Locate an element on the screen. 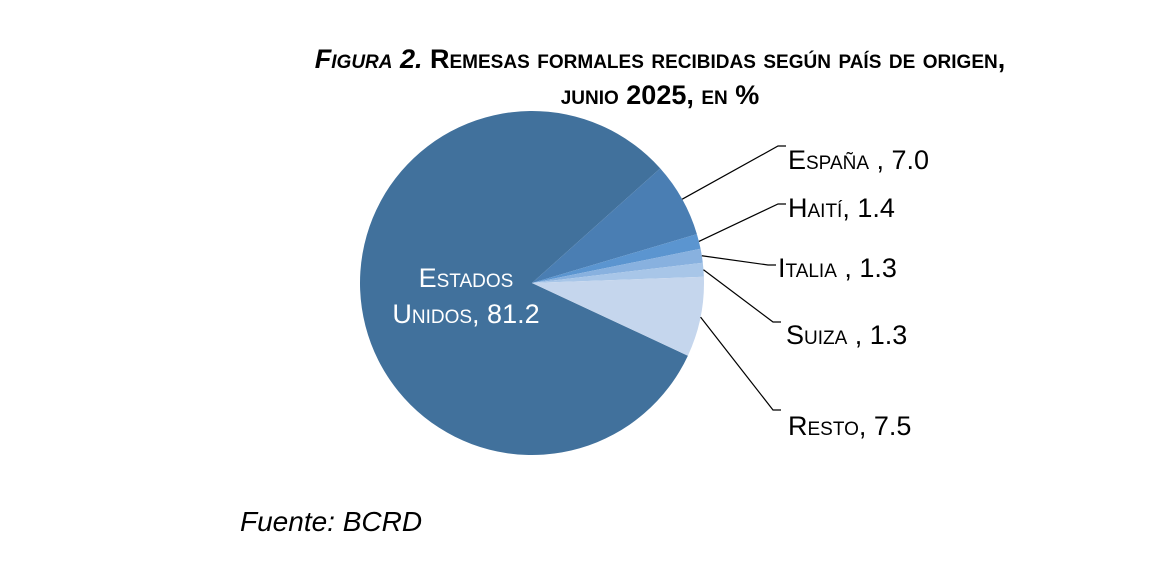  label-unidos-value: Unidos, 81.2 is located at coordinates (465, 314).